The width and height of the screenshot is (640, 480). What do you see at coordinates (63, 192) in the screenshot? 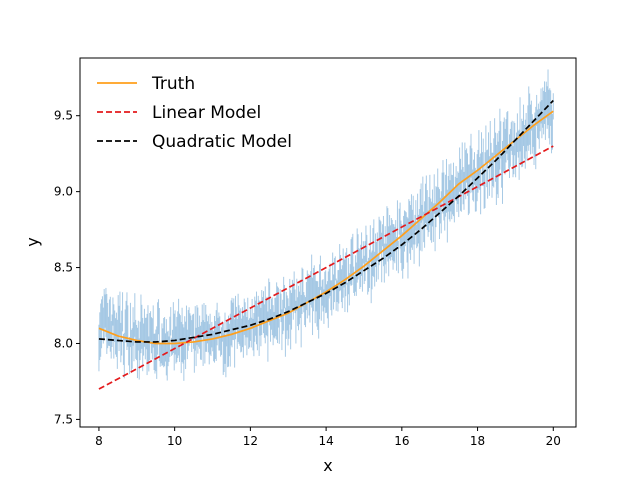
I see `y-tick-label: 9.0` at bounding box center [63, 192].